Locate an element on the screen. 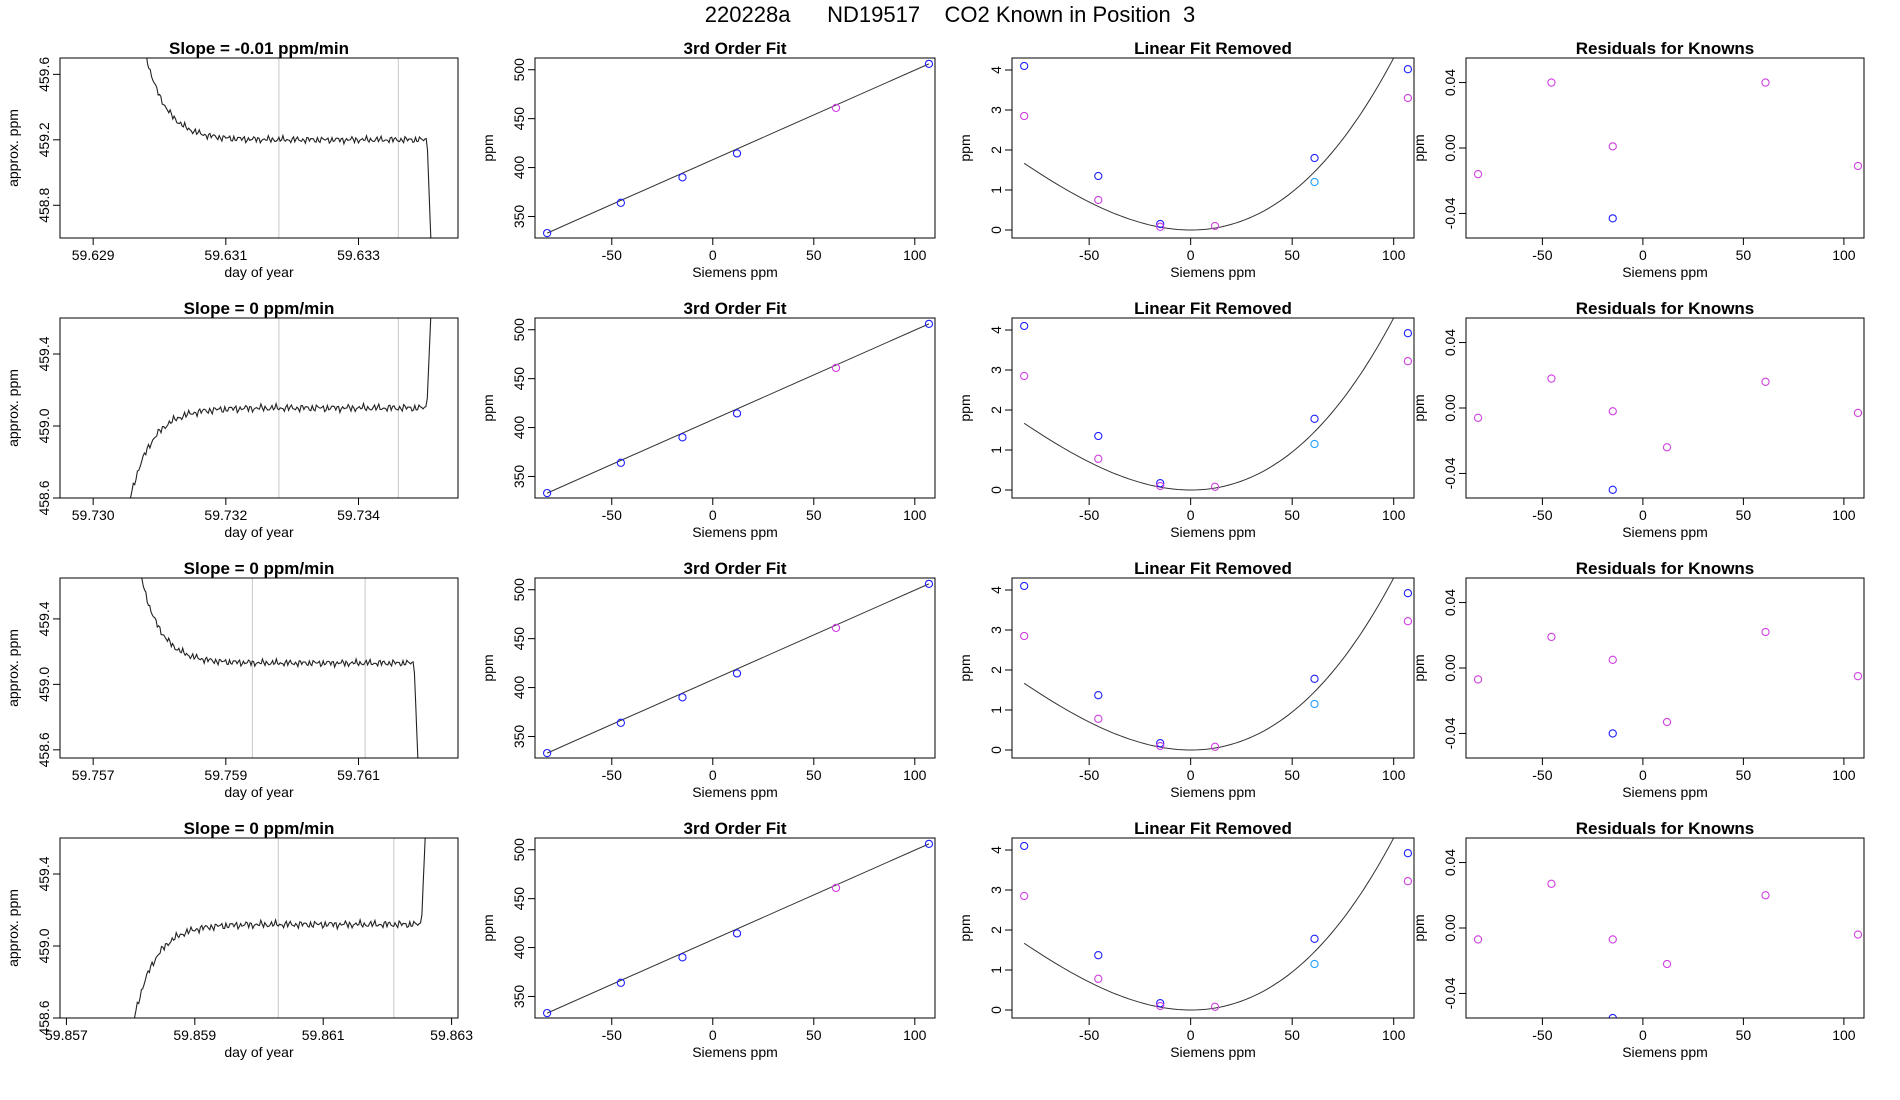 This screenshot has height=1100, width=1900. x-axis-label: day of year is located at coordinates (259, 272).